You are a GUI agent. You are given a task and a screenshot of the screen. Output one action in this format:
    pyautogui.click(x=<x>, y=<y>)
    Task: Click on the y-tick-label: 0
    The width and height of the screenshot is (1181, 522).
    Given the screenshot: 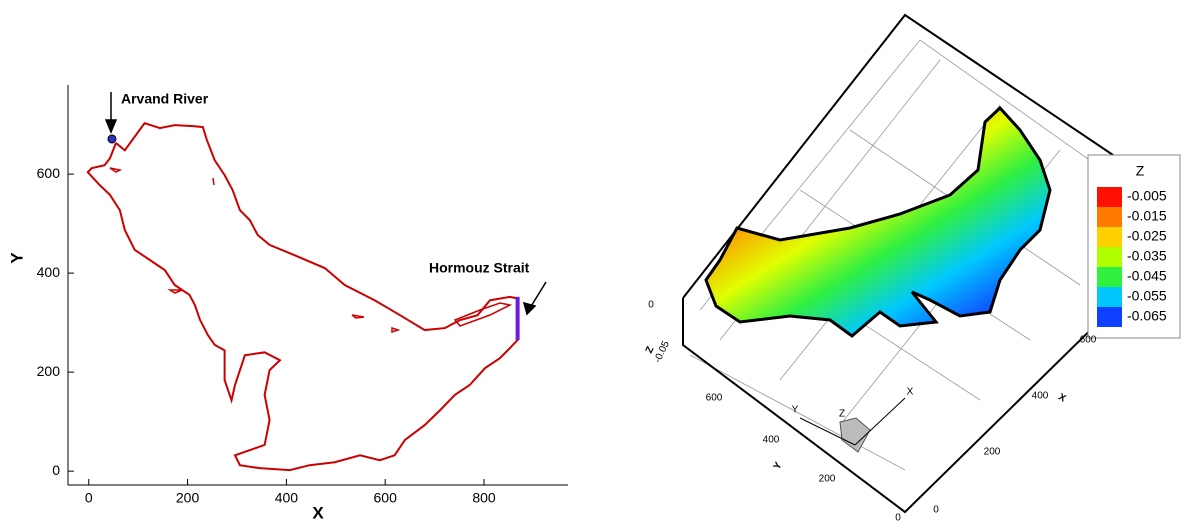 What is the action you would take?
    pyautogui.click(x=56, y=470)
    